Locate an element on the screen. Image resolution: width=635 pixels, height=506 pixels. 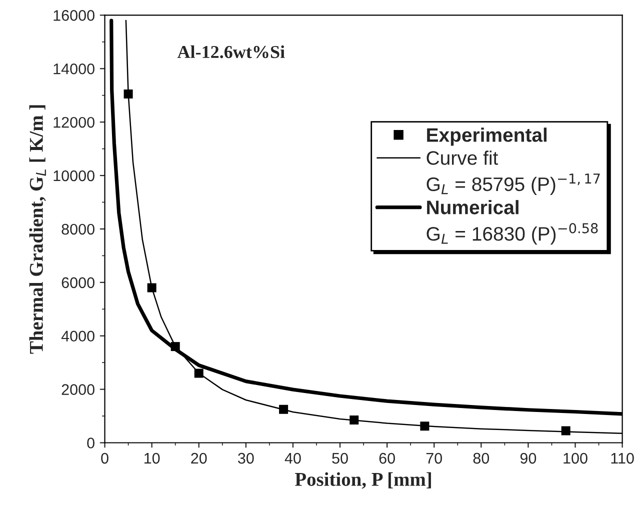
y-tick-label: 0 is located at coordinates (90, 443).